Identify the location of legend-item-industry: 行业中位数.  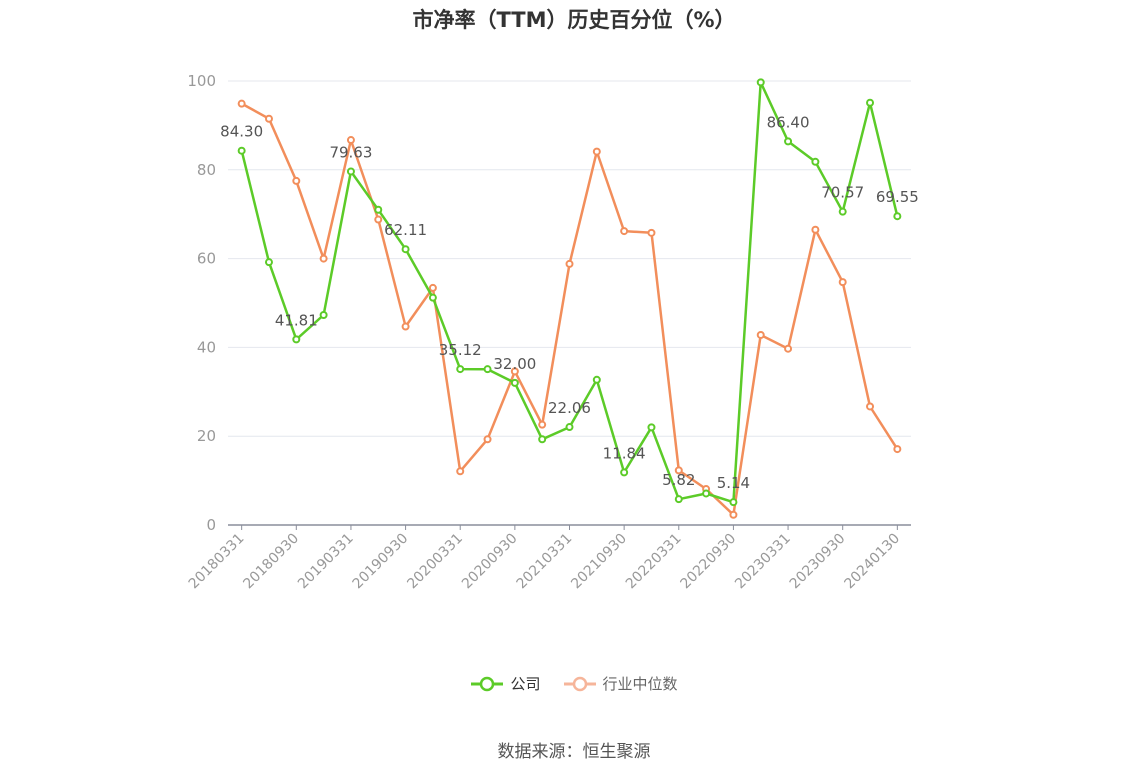
(620, 683).